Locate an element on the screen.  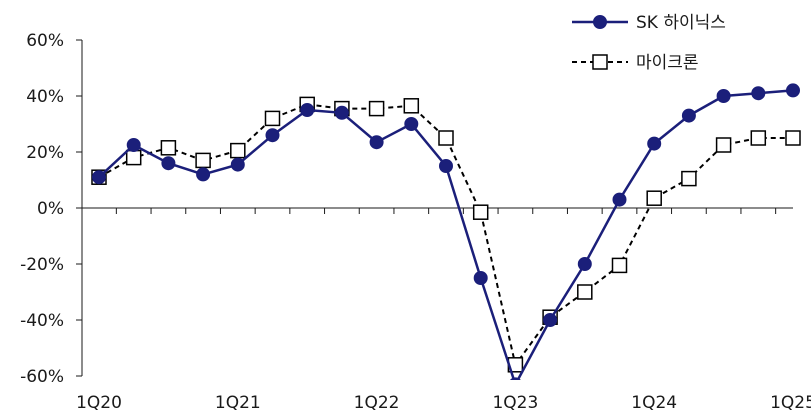
y-axis-ticks: 60% 40% 20% 0% -20% -40% -60% is located at coordinates (51, 209).